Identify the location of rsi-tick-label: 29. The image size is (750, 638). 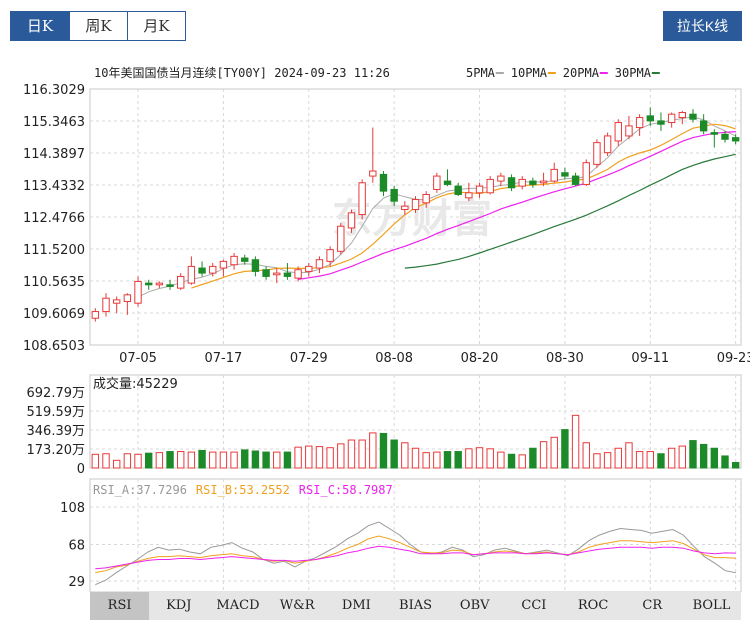
(76, 582).